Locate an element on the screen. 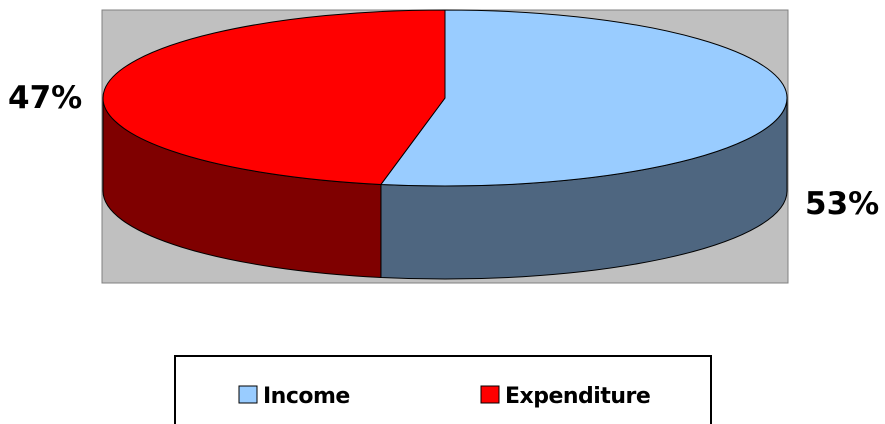  data-label-expenditure: 47% is located at coordinates (45, 98).